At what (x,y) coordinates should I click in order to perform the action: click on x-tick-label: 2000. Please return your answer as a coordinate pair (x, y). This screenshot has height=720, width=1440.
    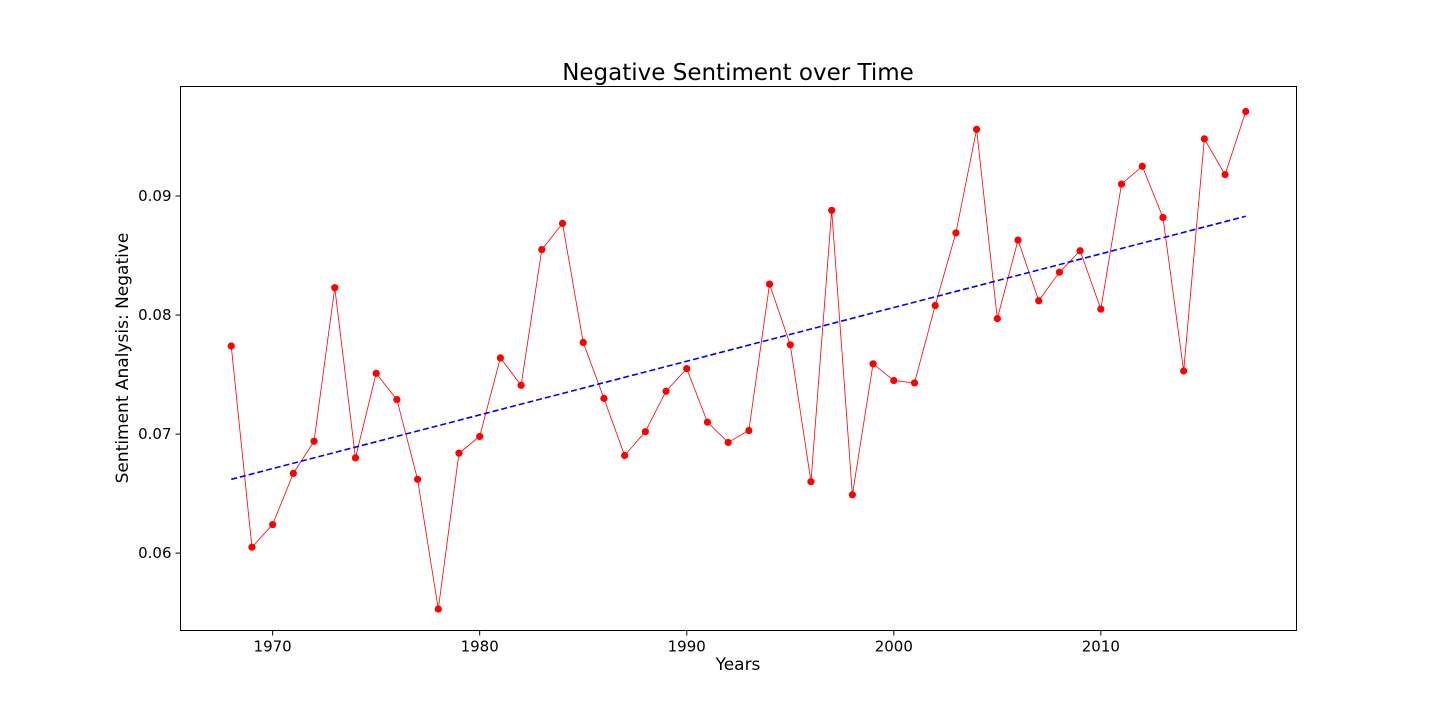
    Looking at the image, I should click on (894, 647).